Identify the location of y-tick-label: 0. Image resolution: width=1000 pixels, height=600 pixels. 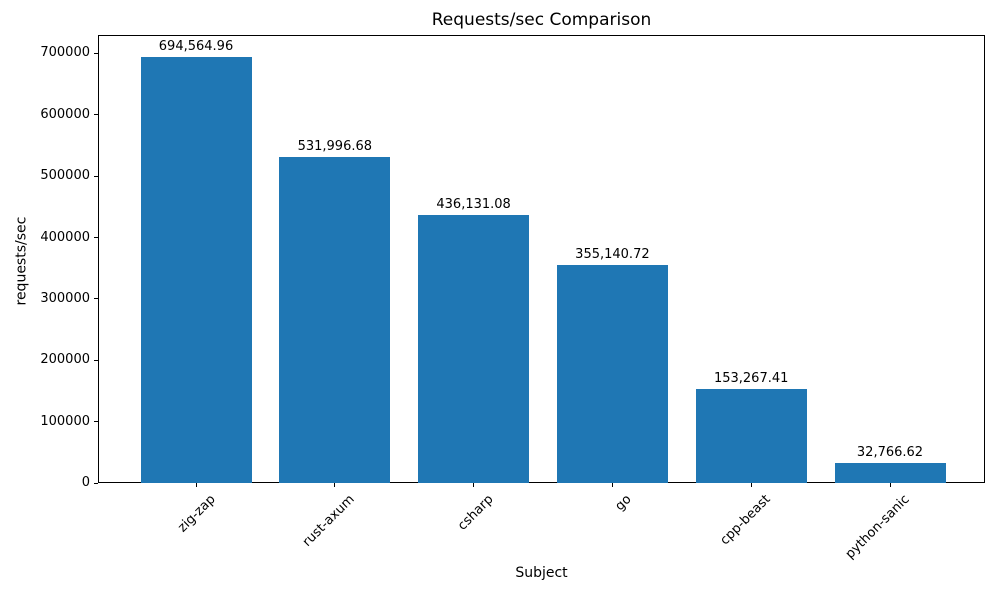
(85, 482).